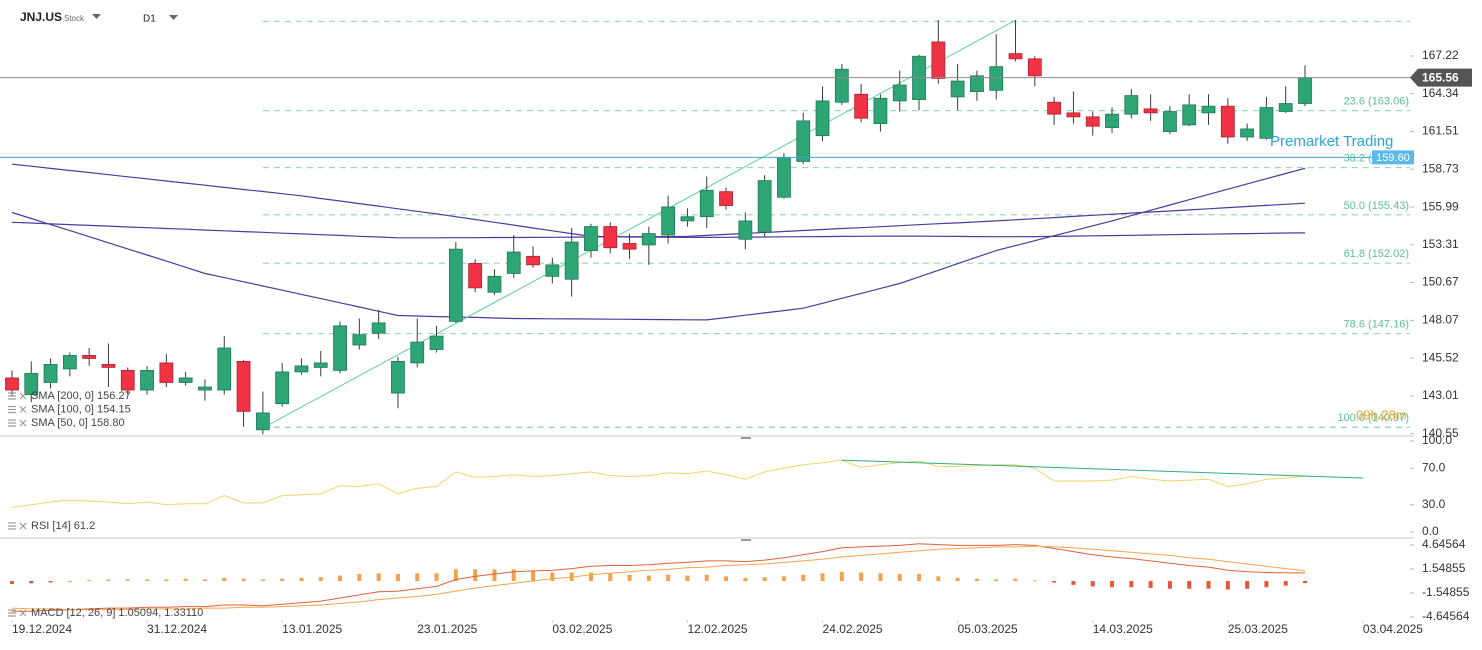  I want to click on x-tick-label: 12.02.2025, so click(717, 629).